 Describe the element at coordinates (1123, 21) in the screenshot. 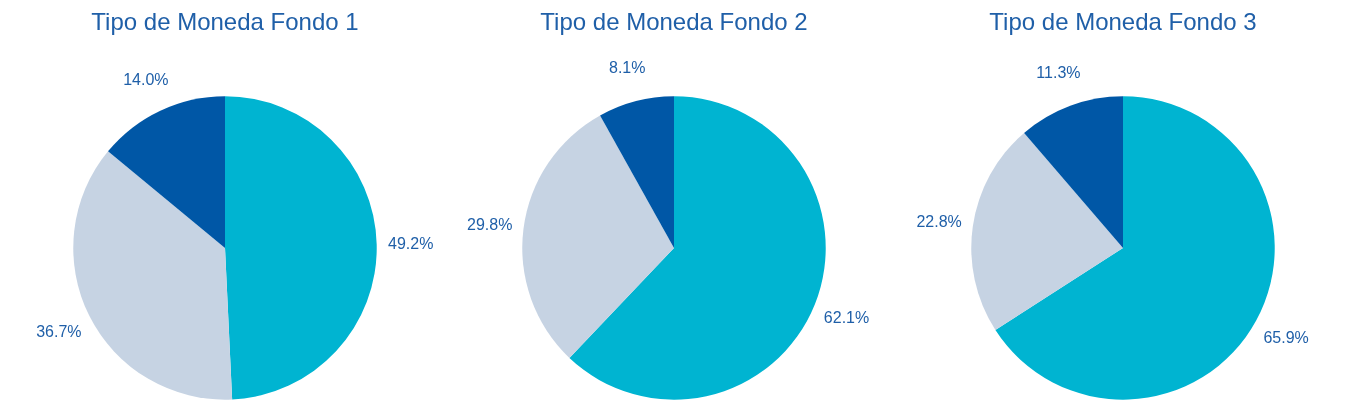

I see `chart-title: Tipo de Moneda Fondo 3` at that location.